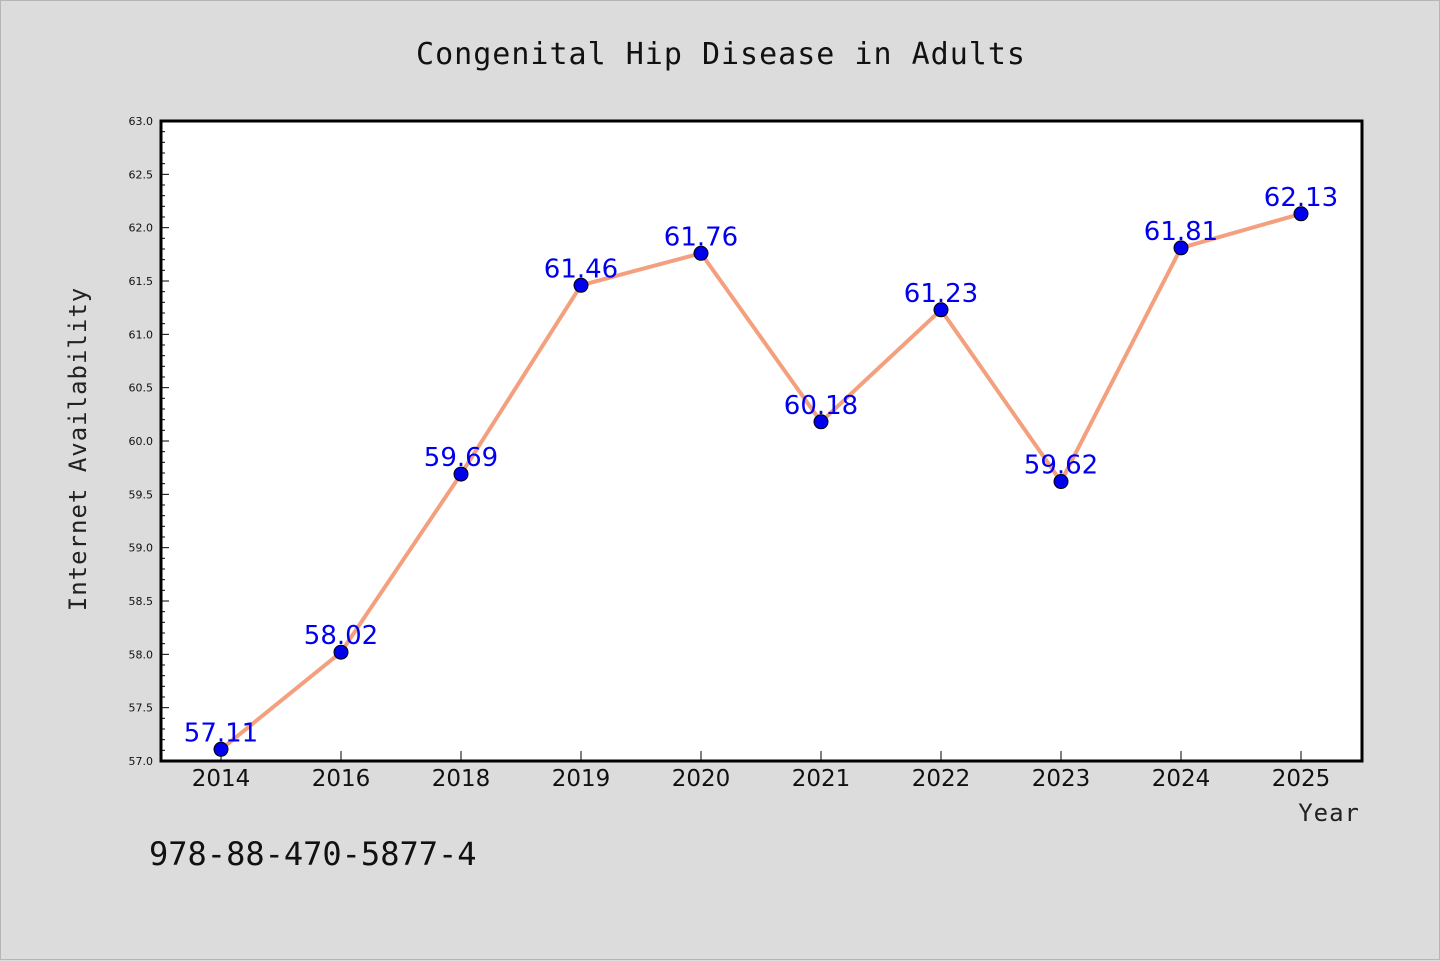 The height and width of the screenshot is (961, 1440). Describe the element at coordinates (141, 654) in the screenshot. I see `y-tick-label: 58.0` at that location.